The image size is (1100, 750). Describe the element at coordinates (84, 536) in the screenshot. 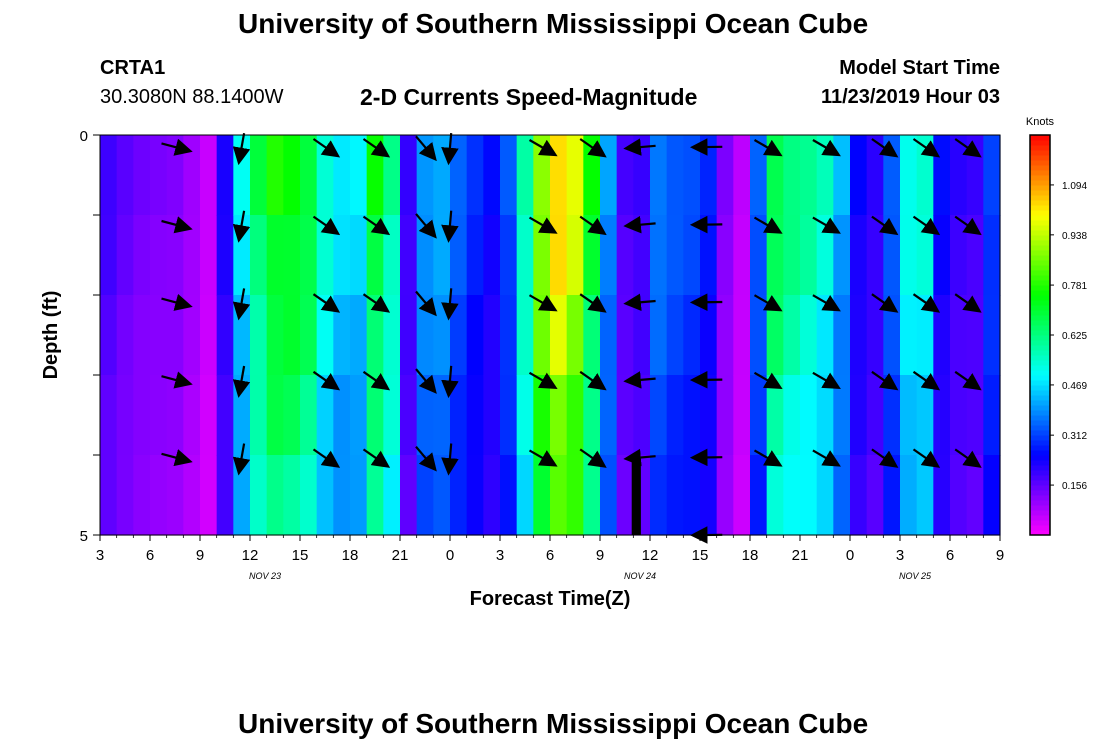

I see `y-tick-label: 5` at that location.